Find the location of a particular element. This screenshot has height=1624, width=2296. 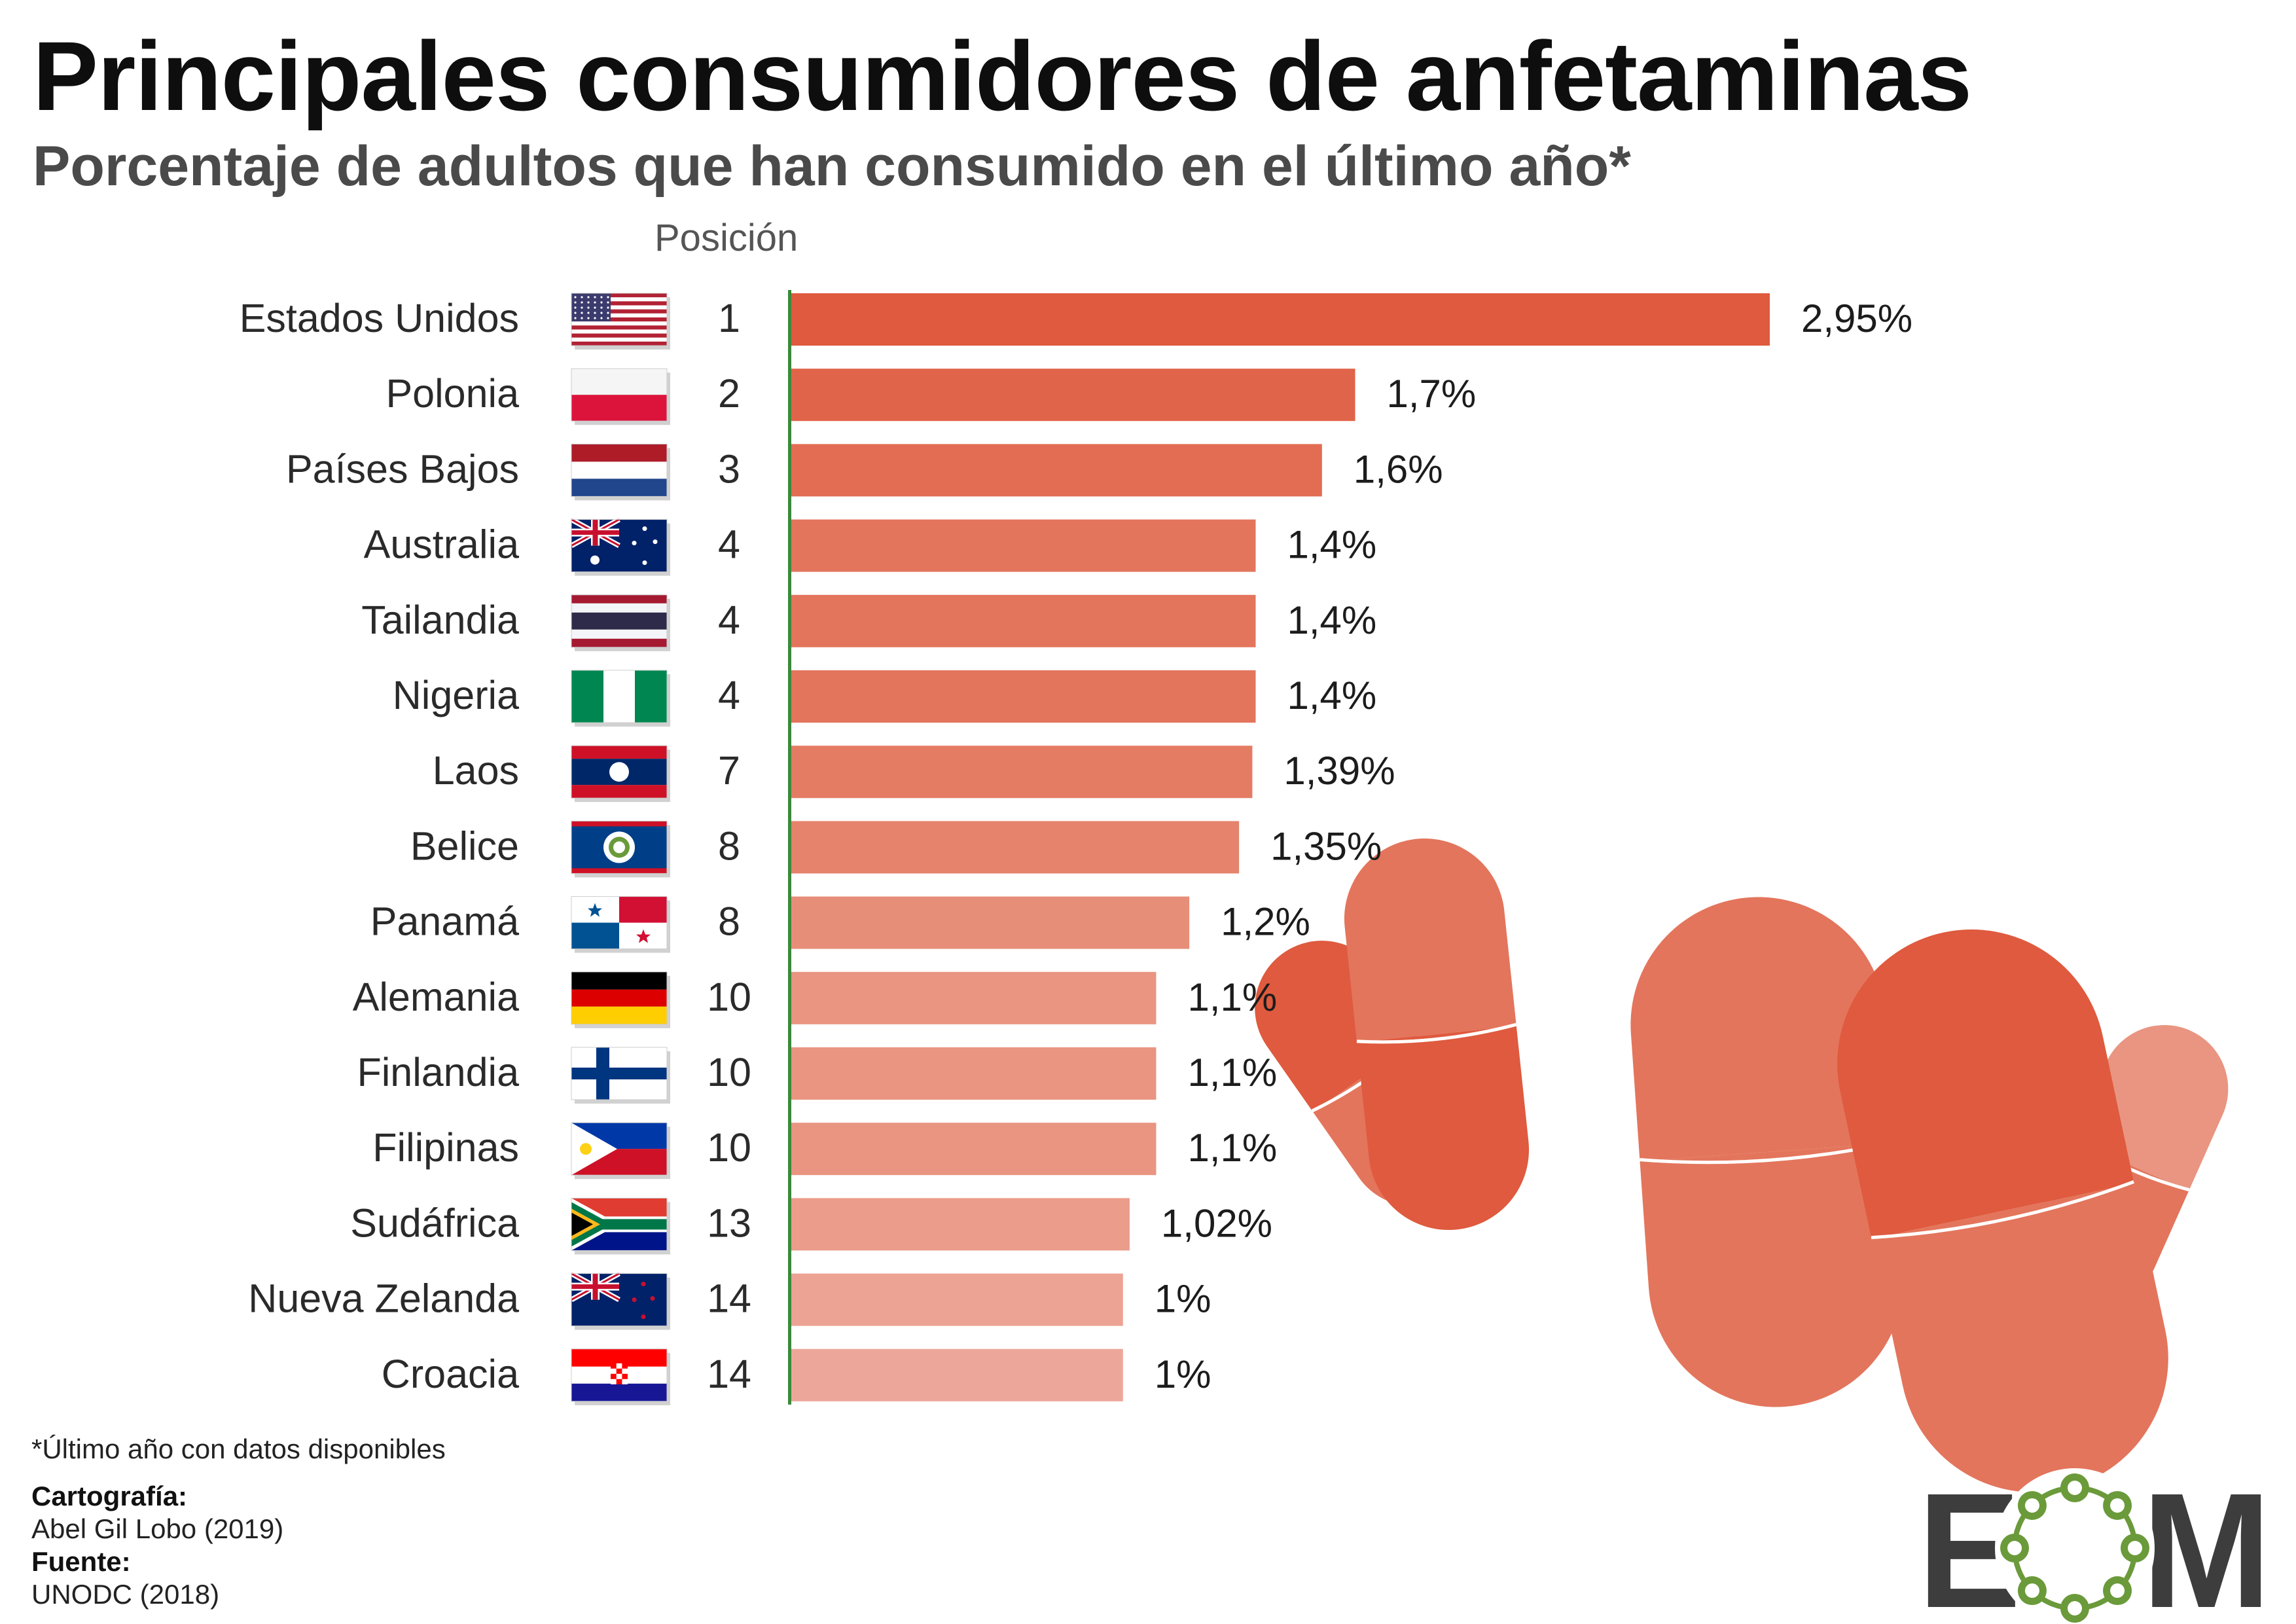

flag-canton is located at coordinates (591, 307).